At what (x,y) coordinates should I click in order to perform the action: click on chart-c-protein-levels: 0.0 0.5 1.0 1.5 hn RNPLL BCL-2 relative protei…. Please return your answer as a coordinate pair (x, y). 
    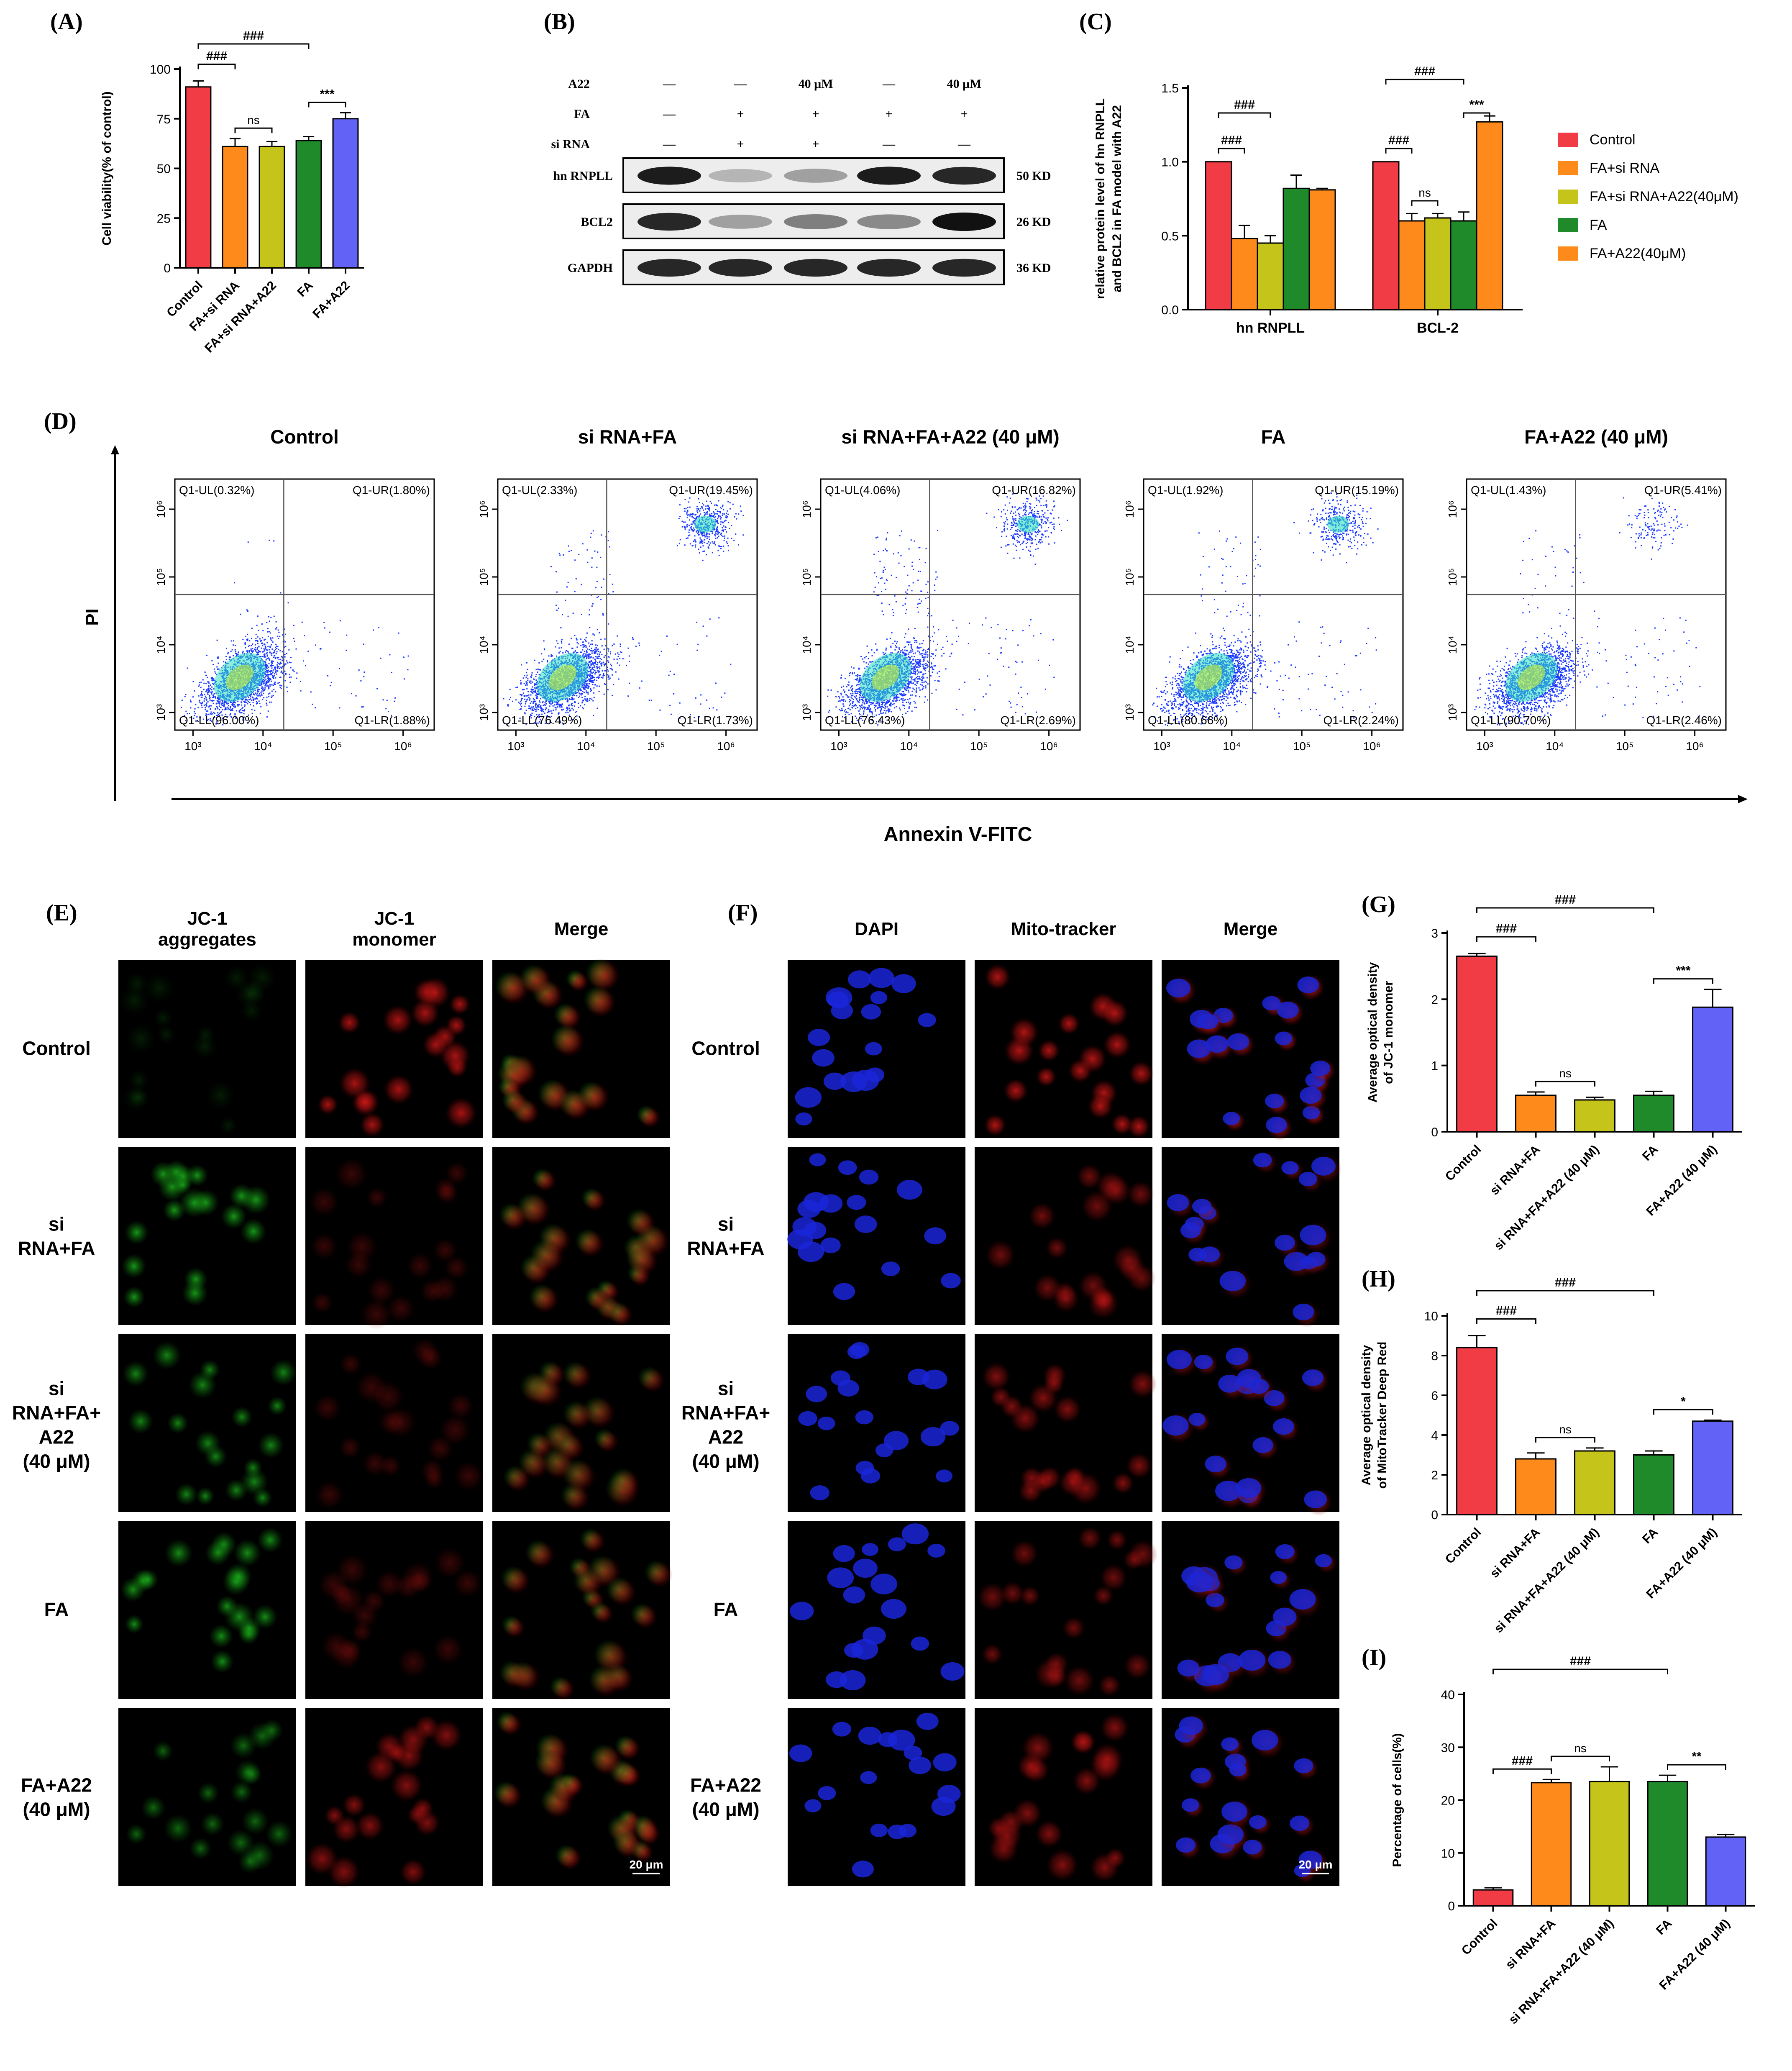
    Looking at the image, I should click on (1415, 200).